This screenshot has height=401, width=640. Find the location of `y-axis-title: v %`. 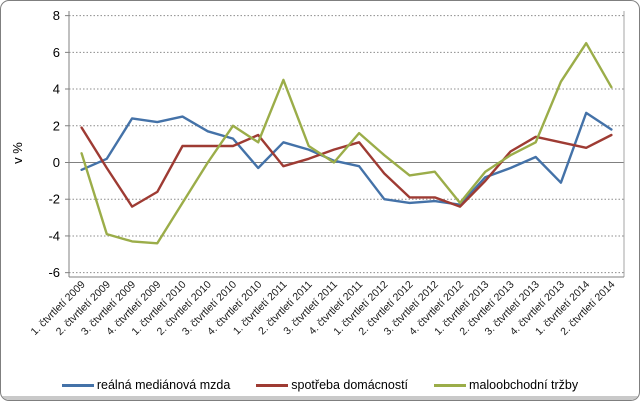

y-axis-title: v % is located at coordinates (17, 153).